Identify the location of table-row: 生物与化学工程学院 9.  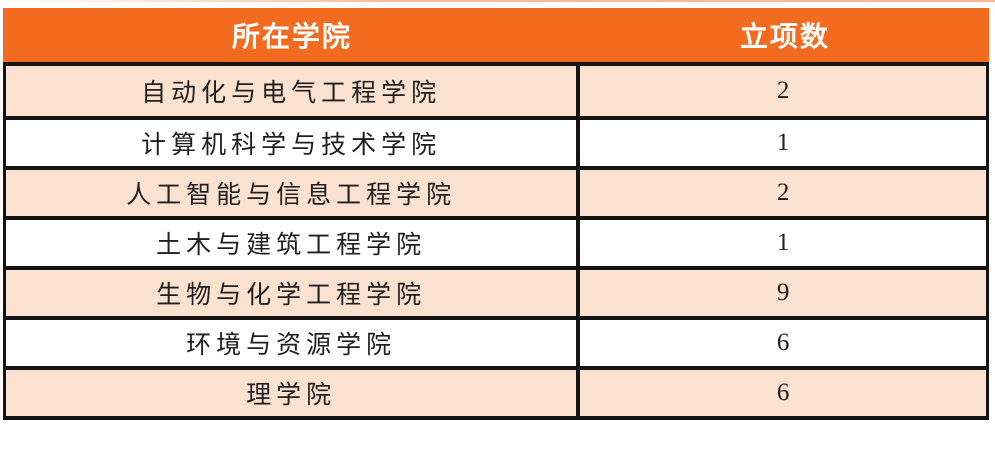
(496, 291).